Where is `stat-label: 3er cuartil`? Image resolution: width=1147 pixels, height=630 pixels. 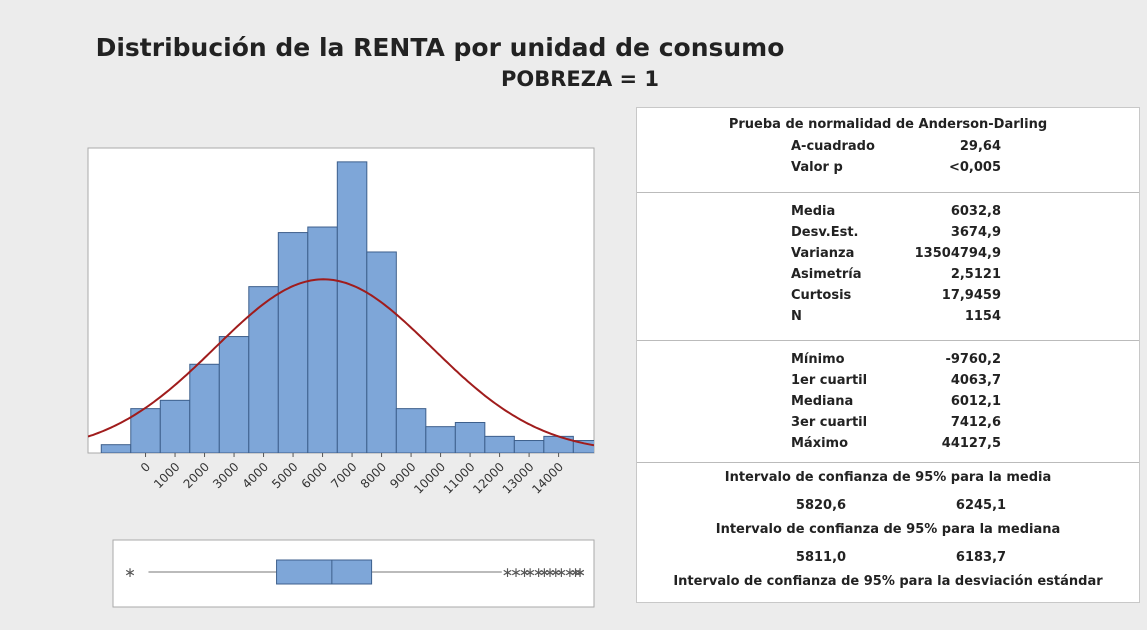 stat-label: 3er cuartil is located at coordinates (829, 422).